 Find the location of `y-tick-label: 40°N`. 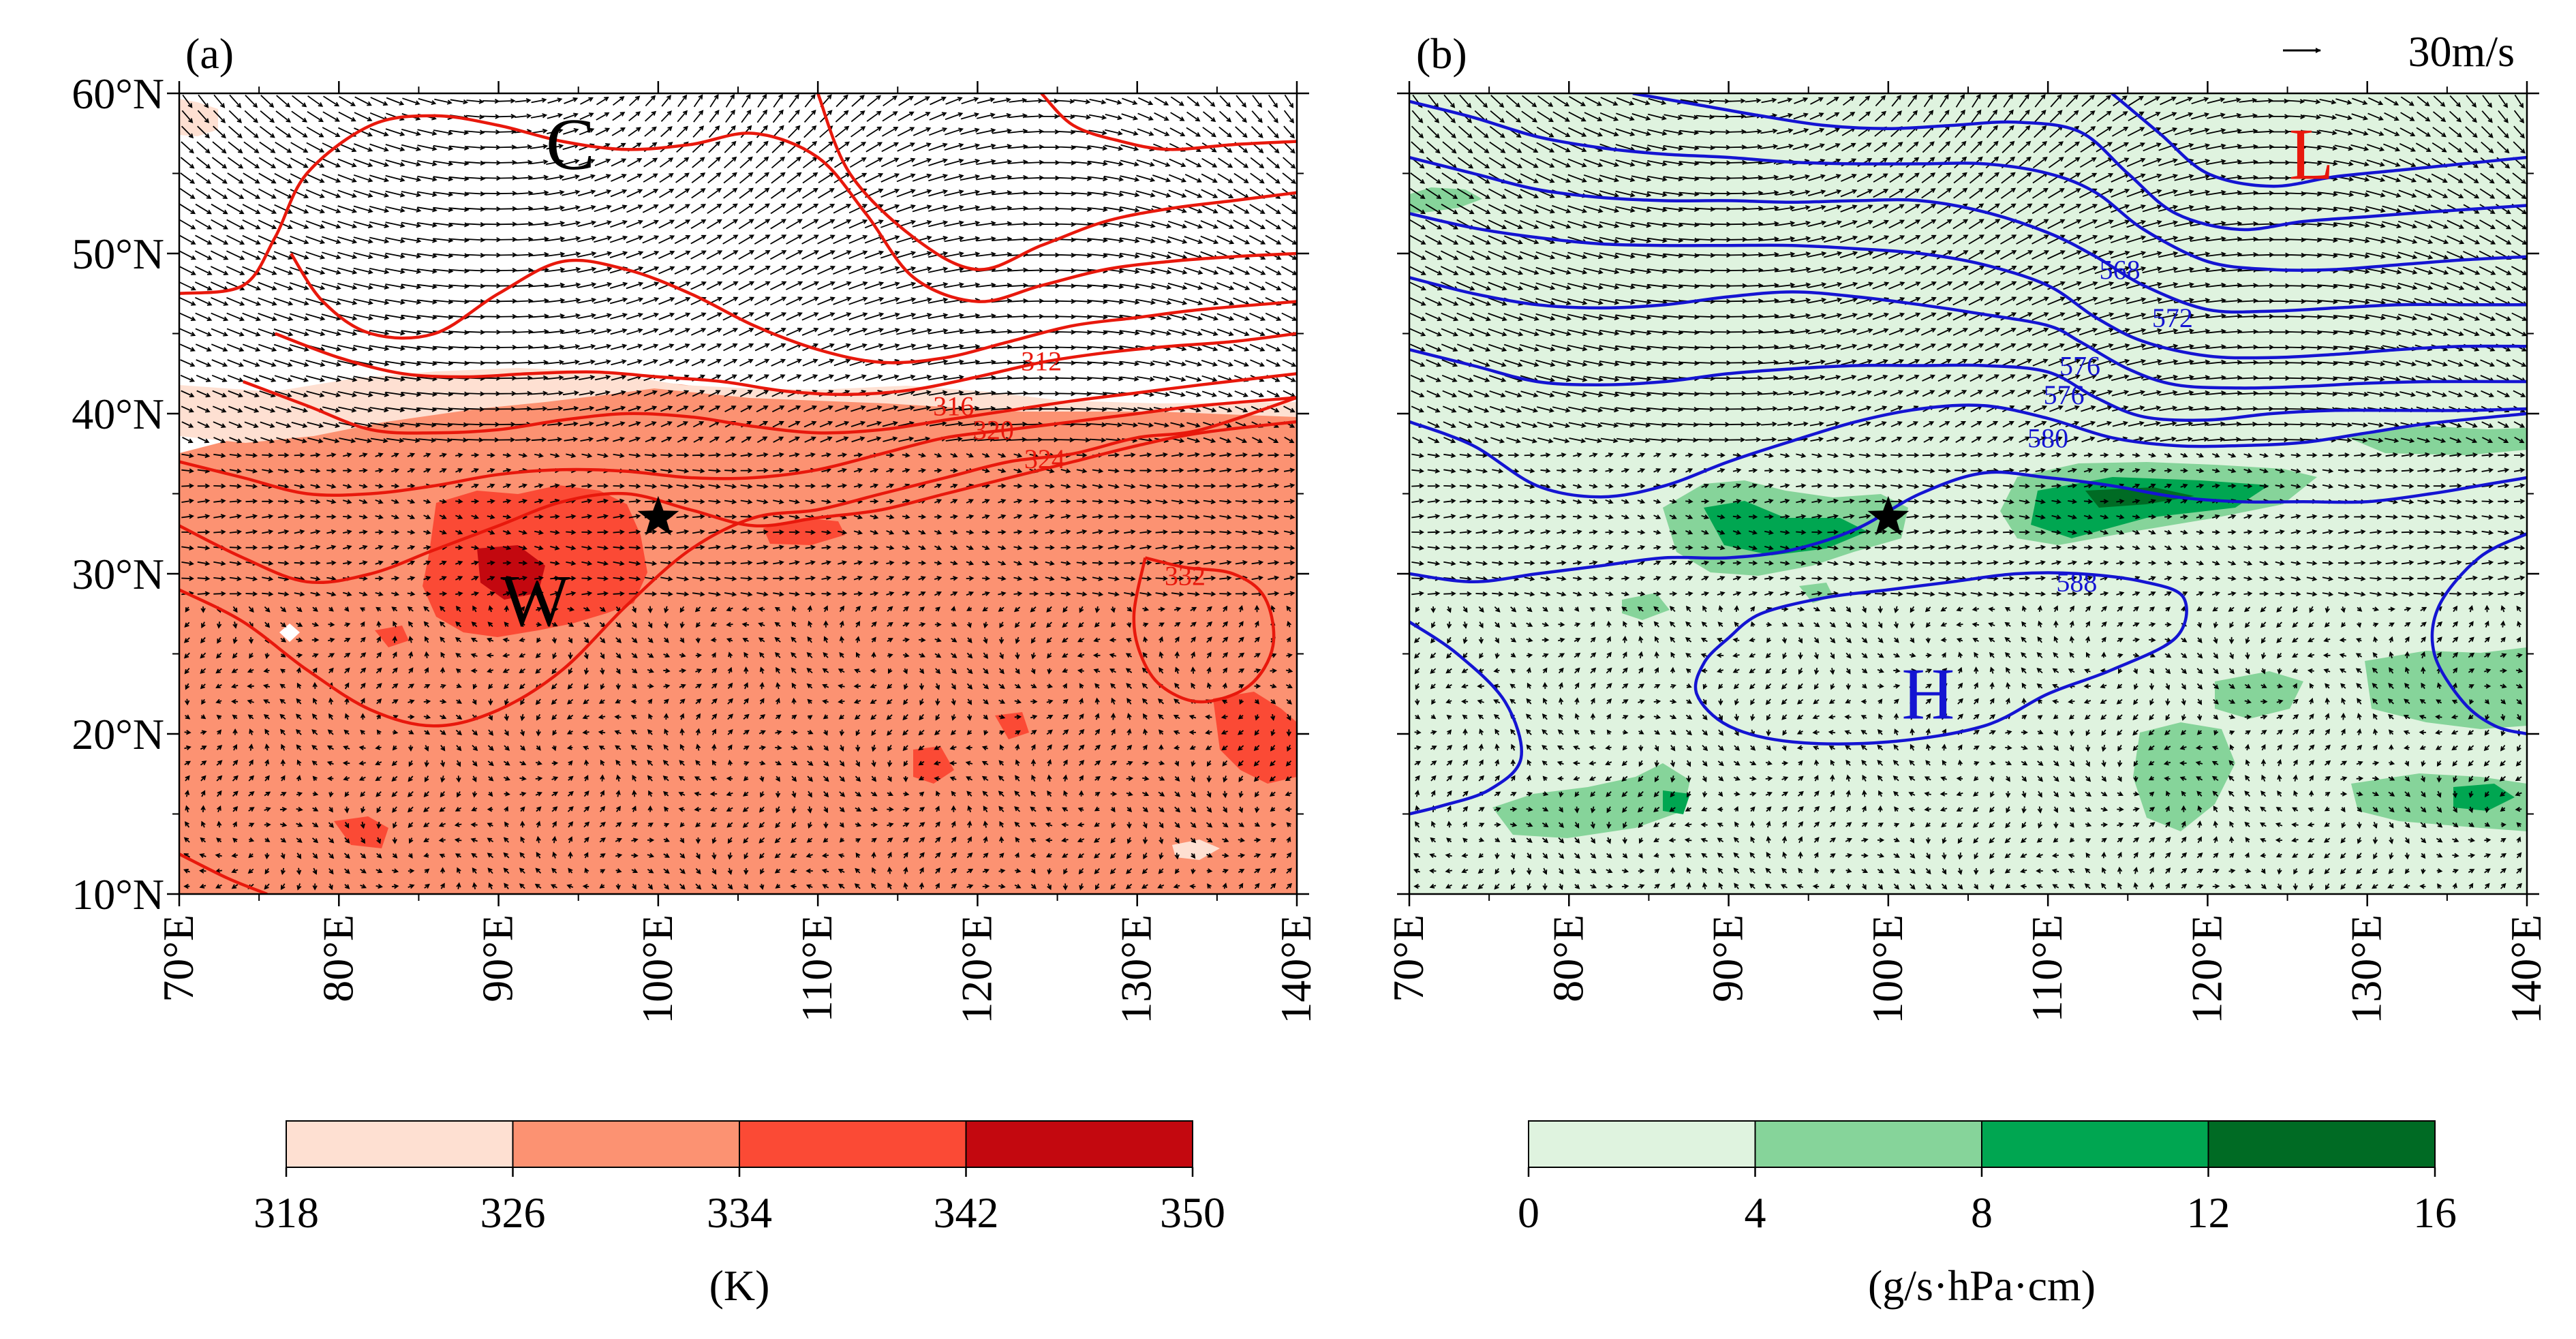

y-tick-label: 40°N is located at coordinates (118, 414).